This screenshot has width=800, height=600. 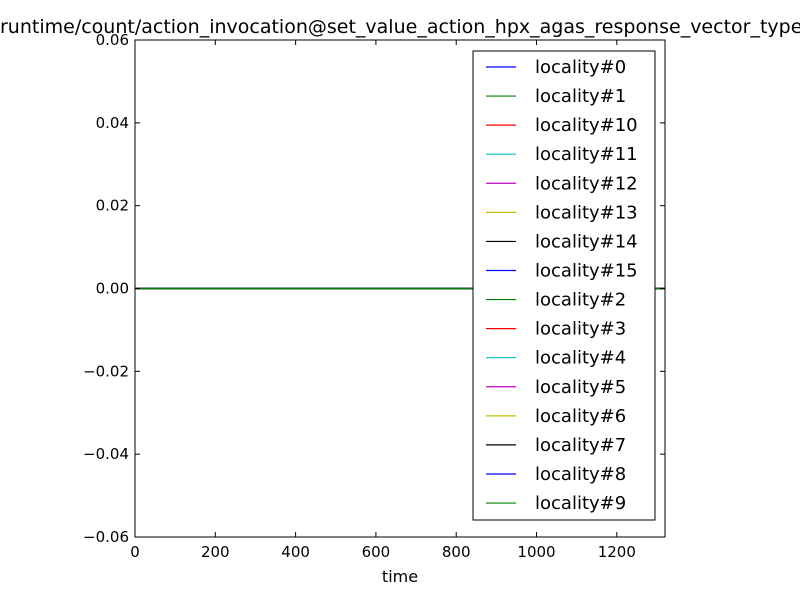 I want to click on legend-label-3: locality#11, so click(x=586, y=154).